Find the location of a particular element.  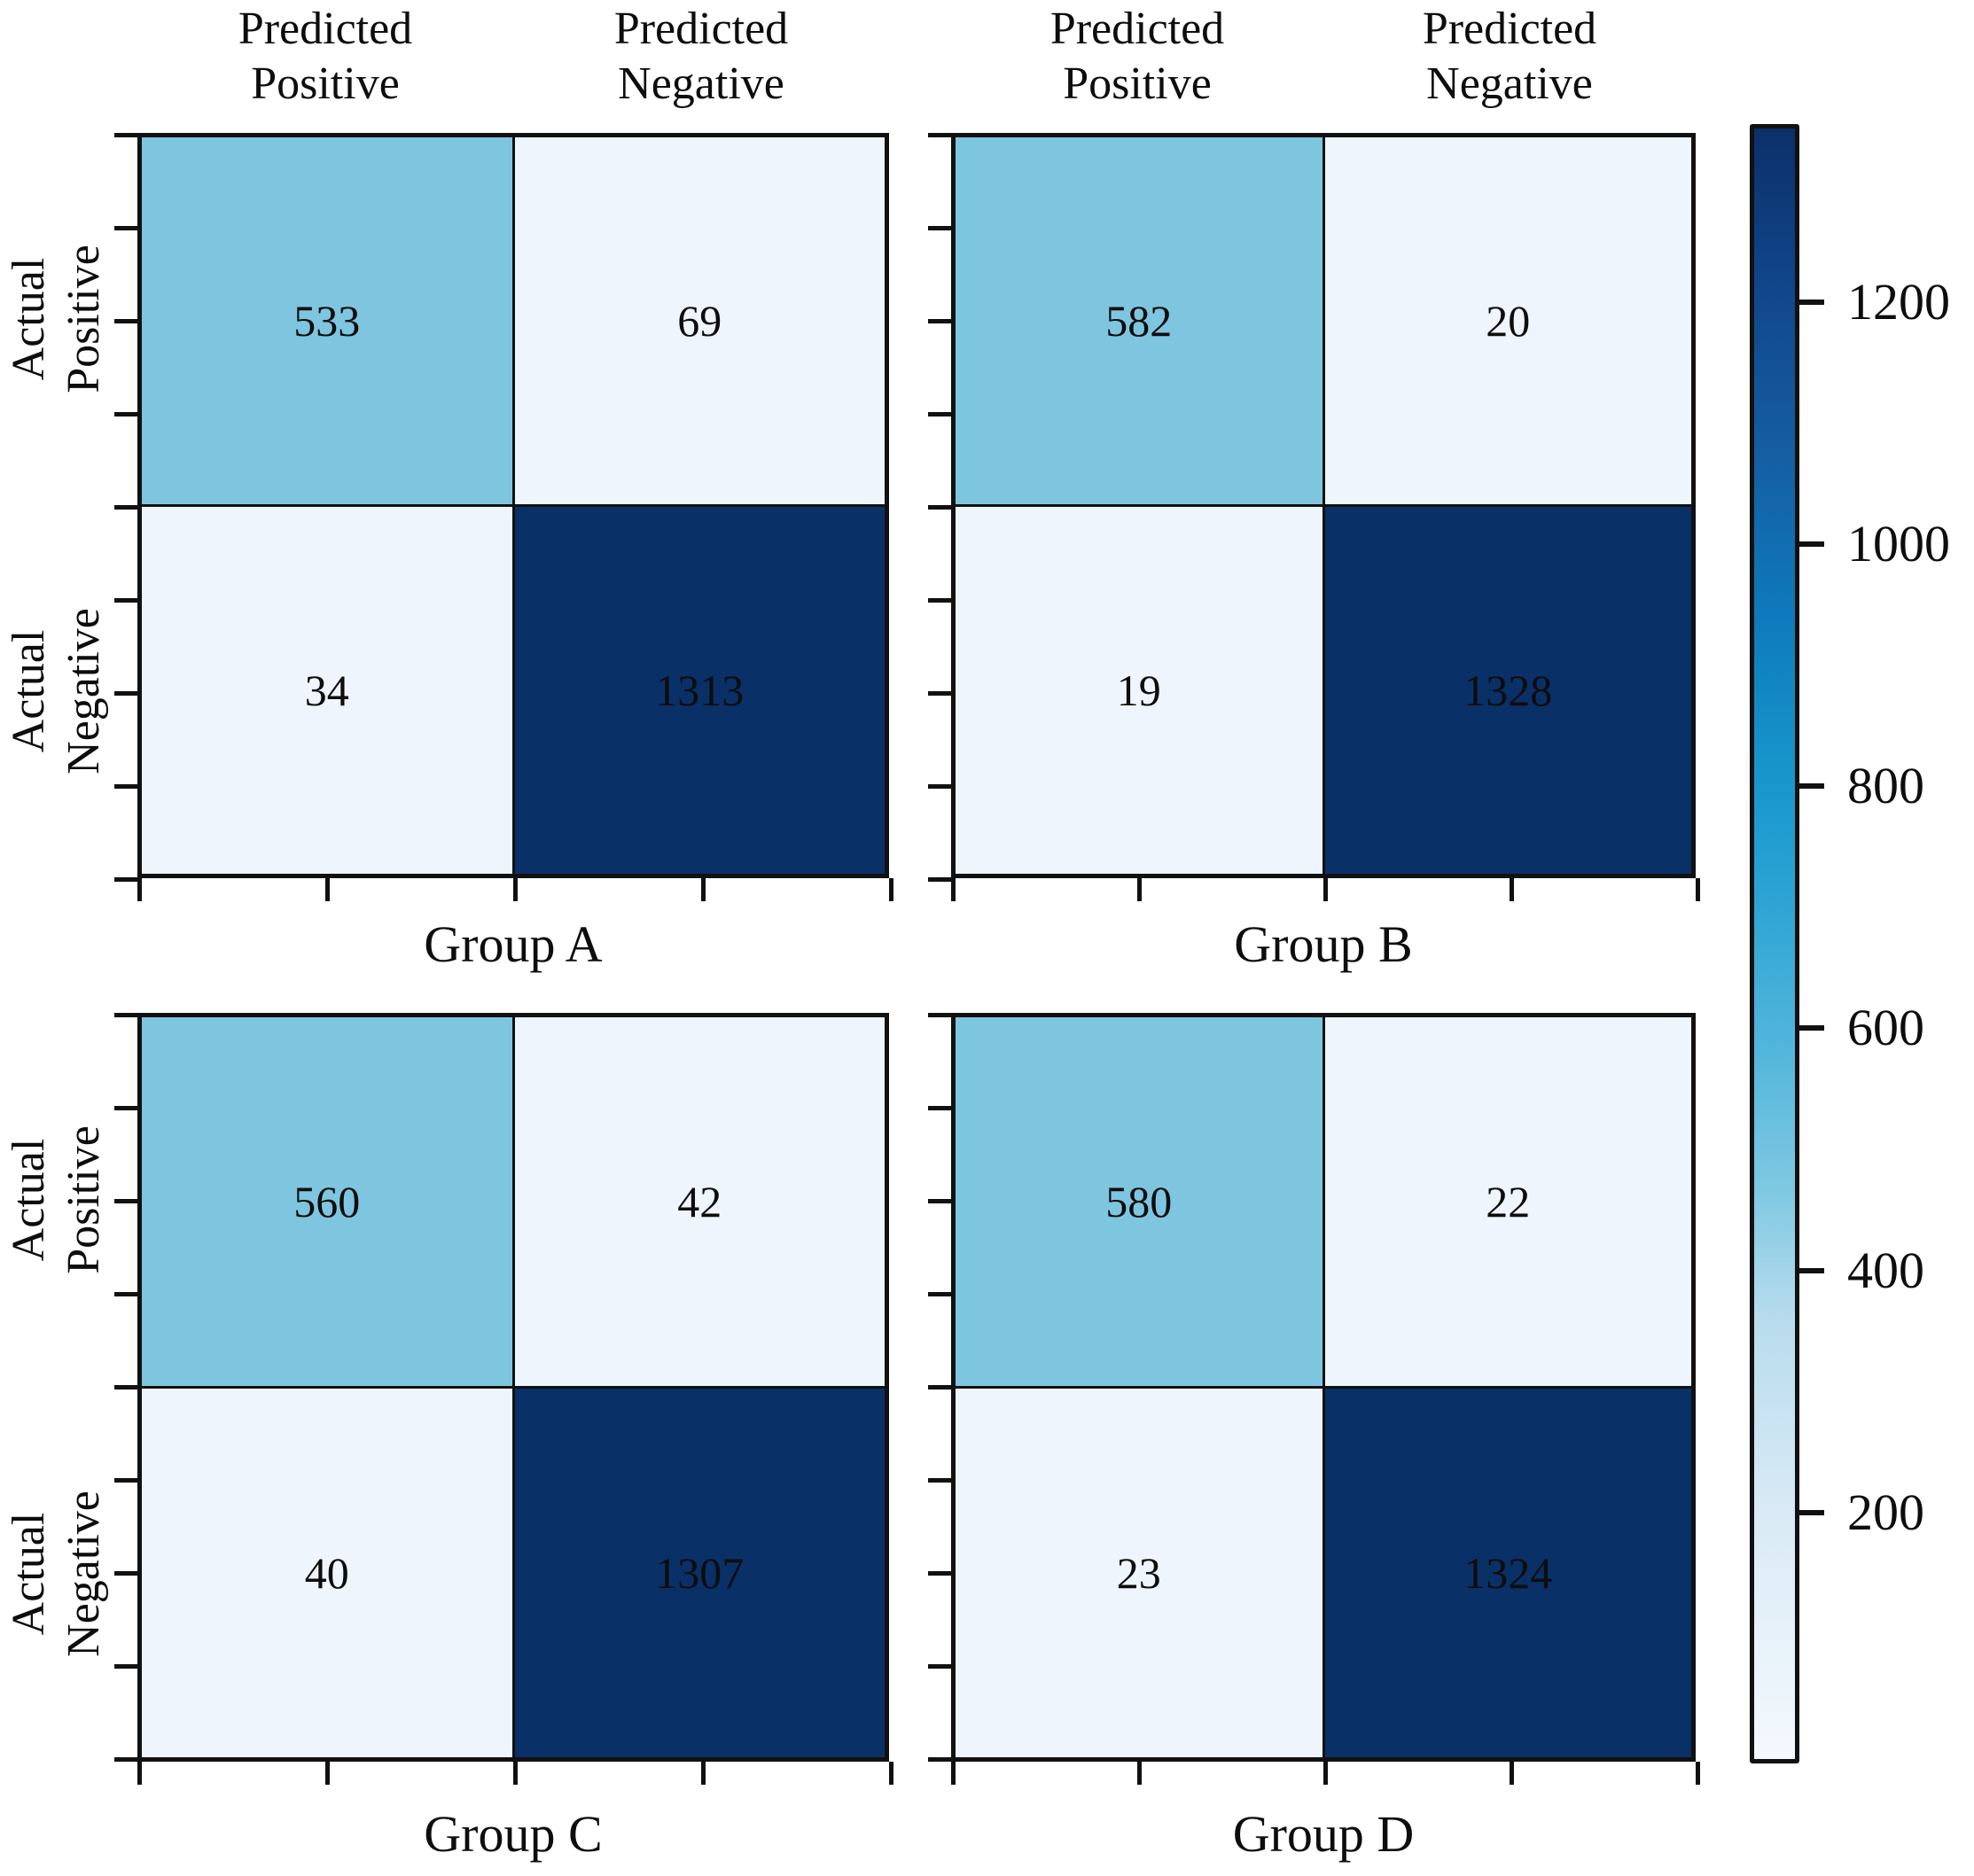

cell-value: 1324 is located at coordinates (1508, 1573).